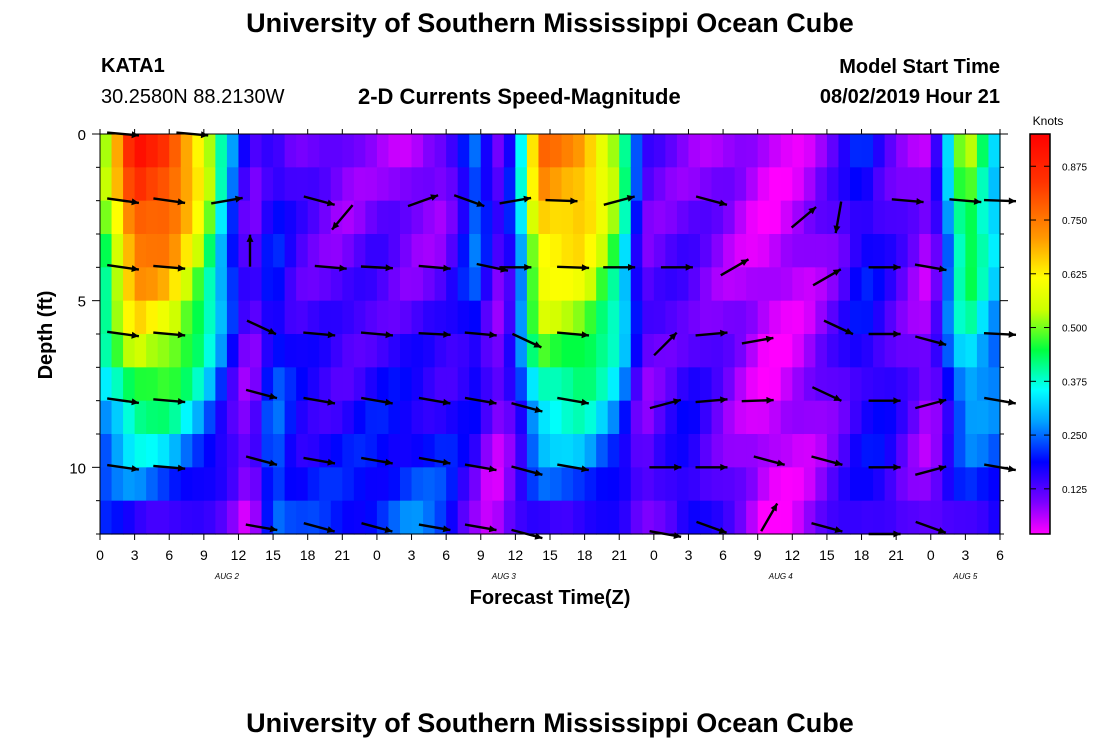 The image size is (1100, 750). Describe the element at coordinates (193, 97) in the screenshot. I see `station-coordinates: 30.2580N 88.2130W` at that location.